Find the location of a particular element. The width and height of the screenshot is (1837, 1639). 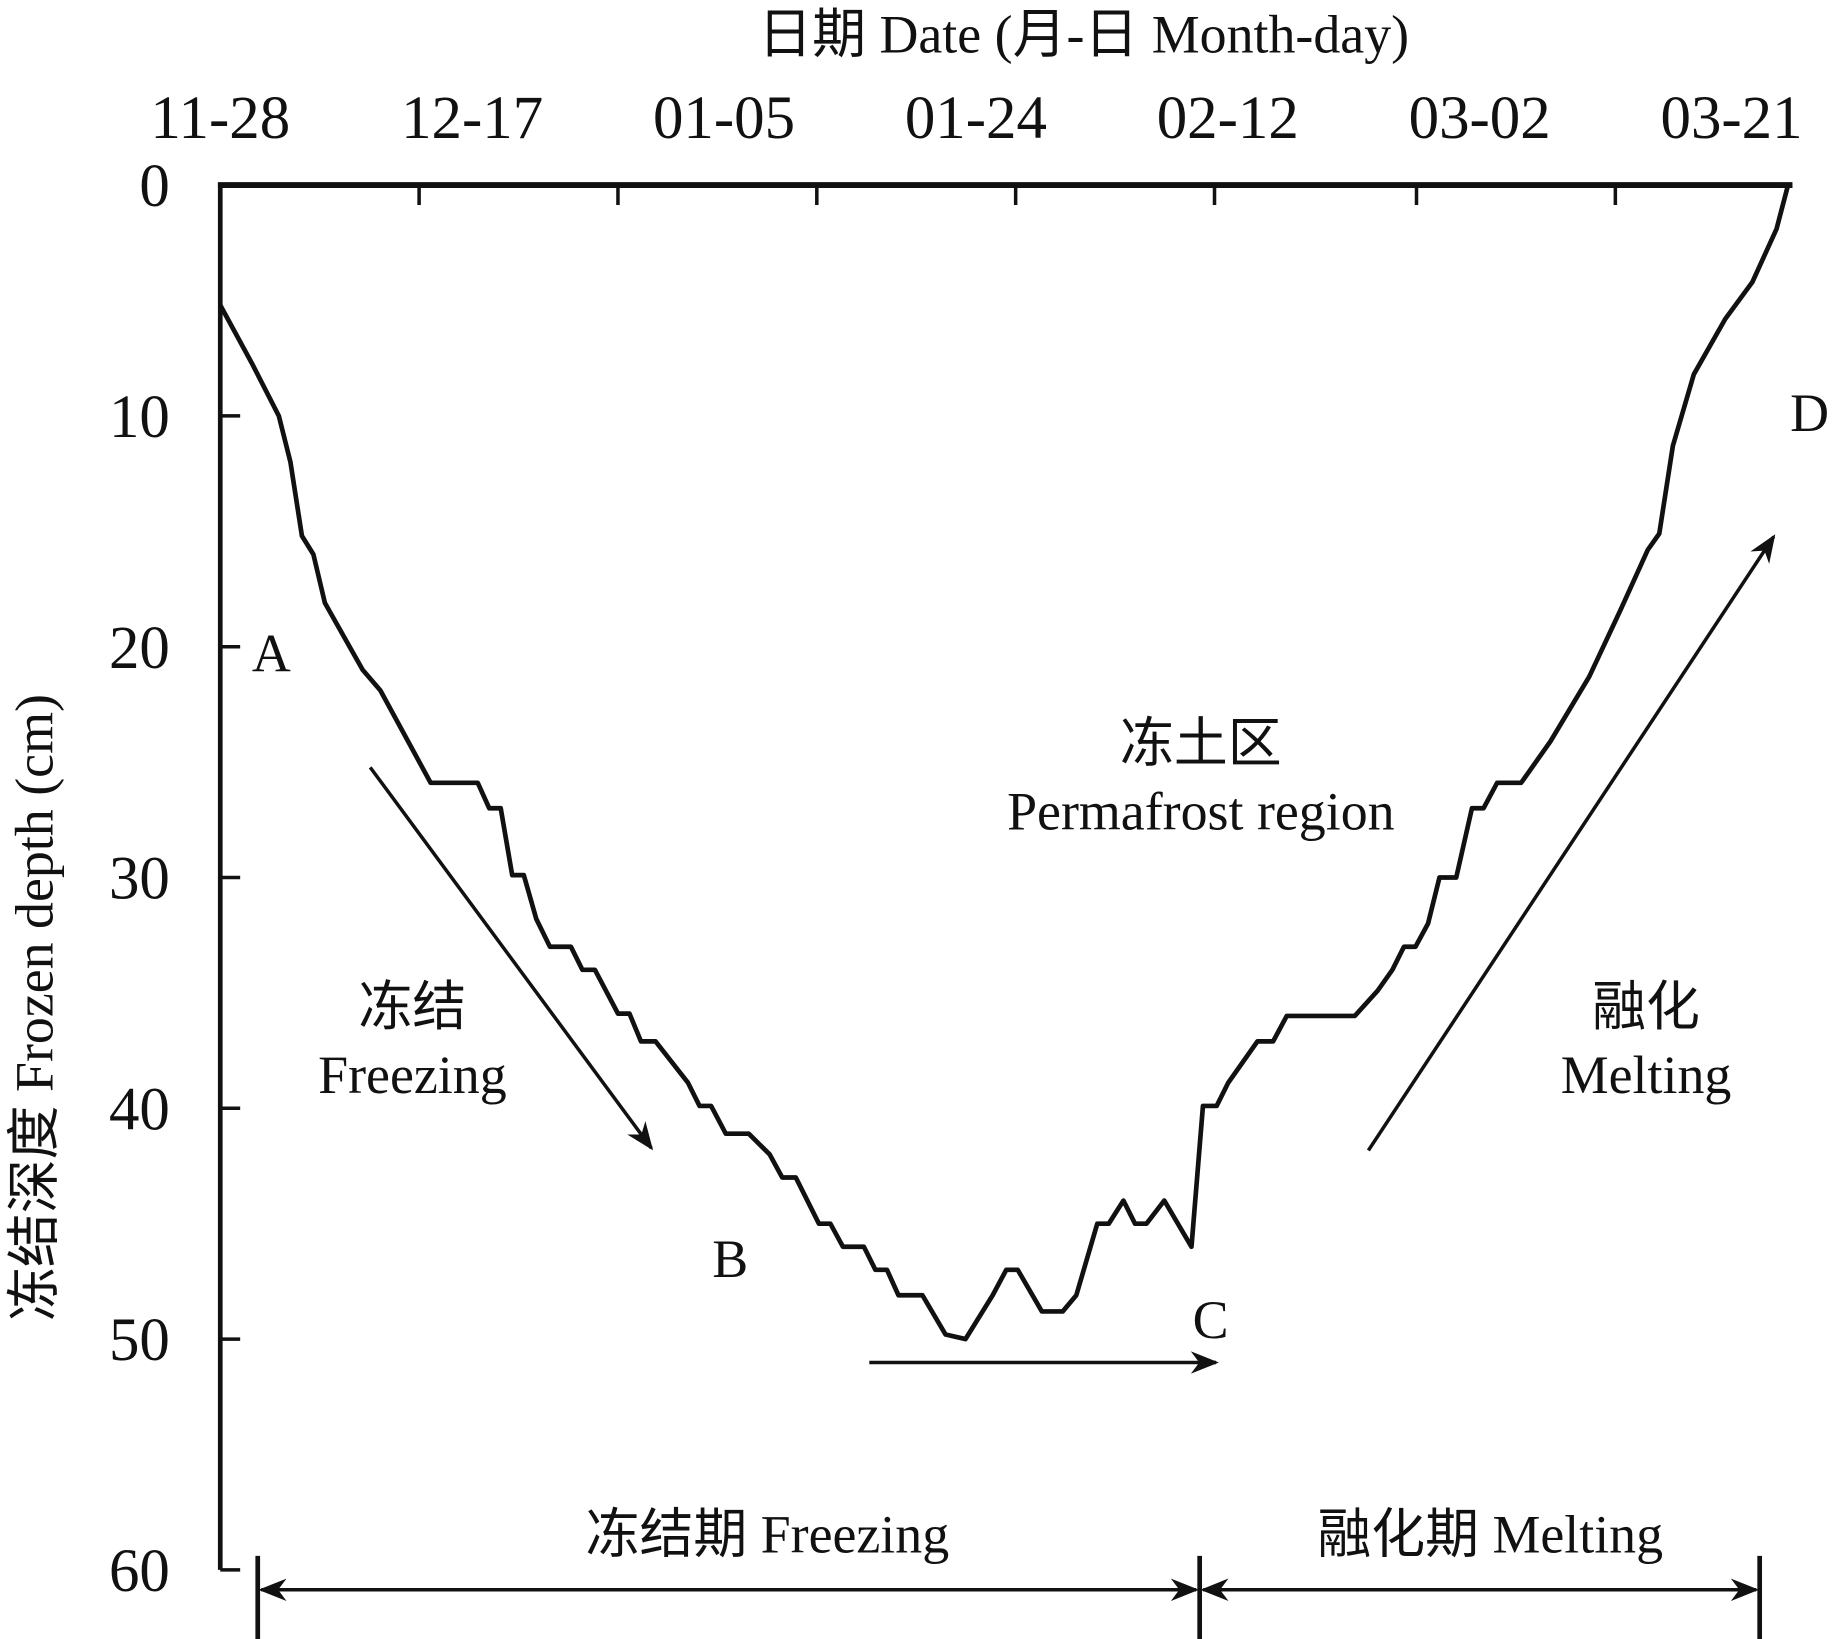

y-tick-label: 10 is located at coordinates (139, 417).